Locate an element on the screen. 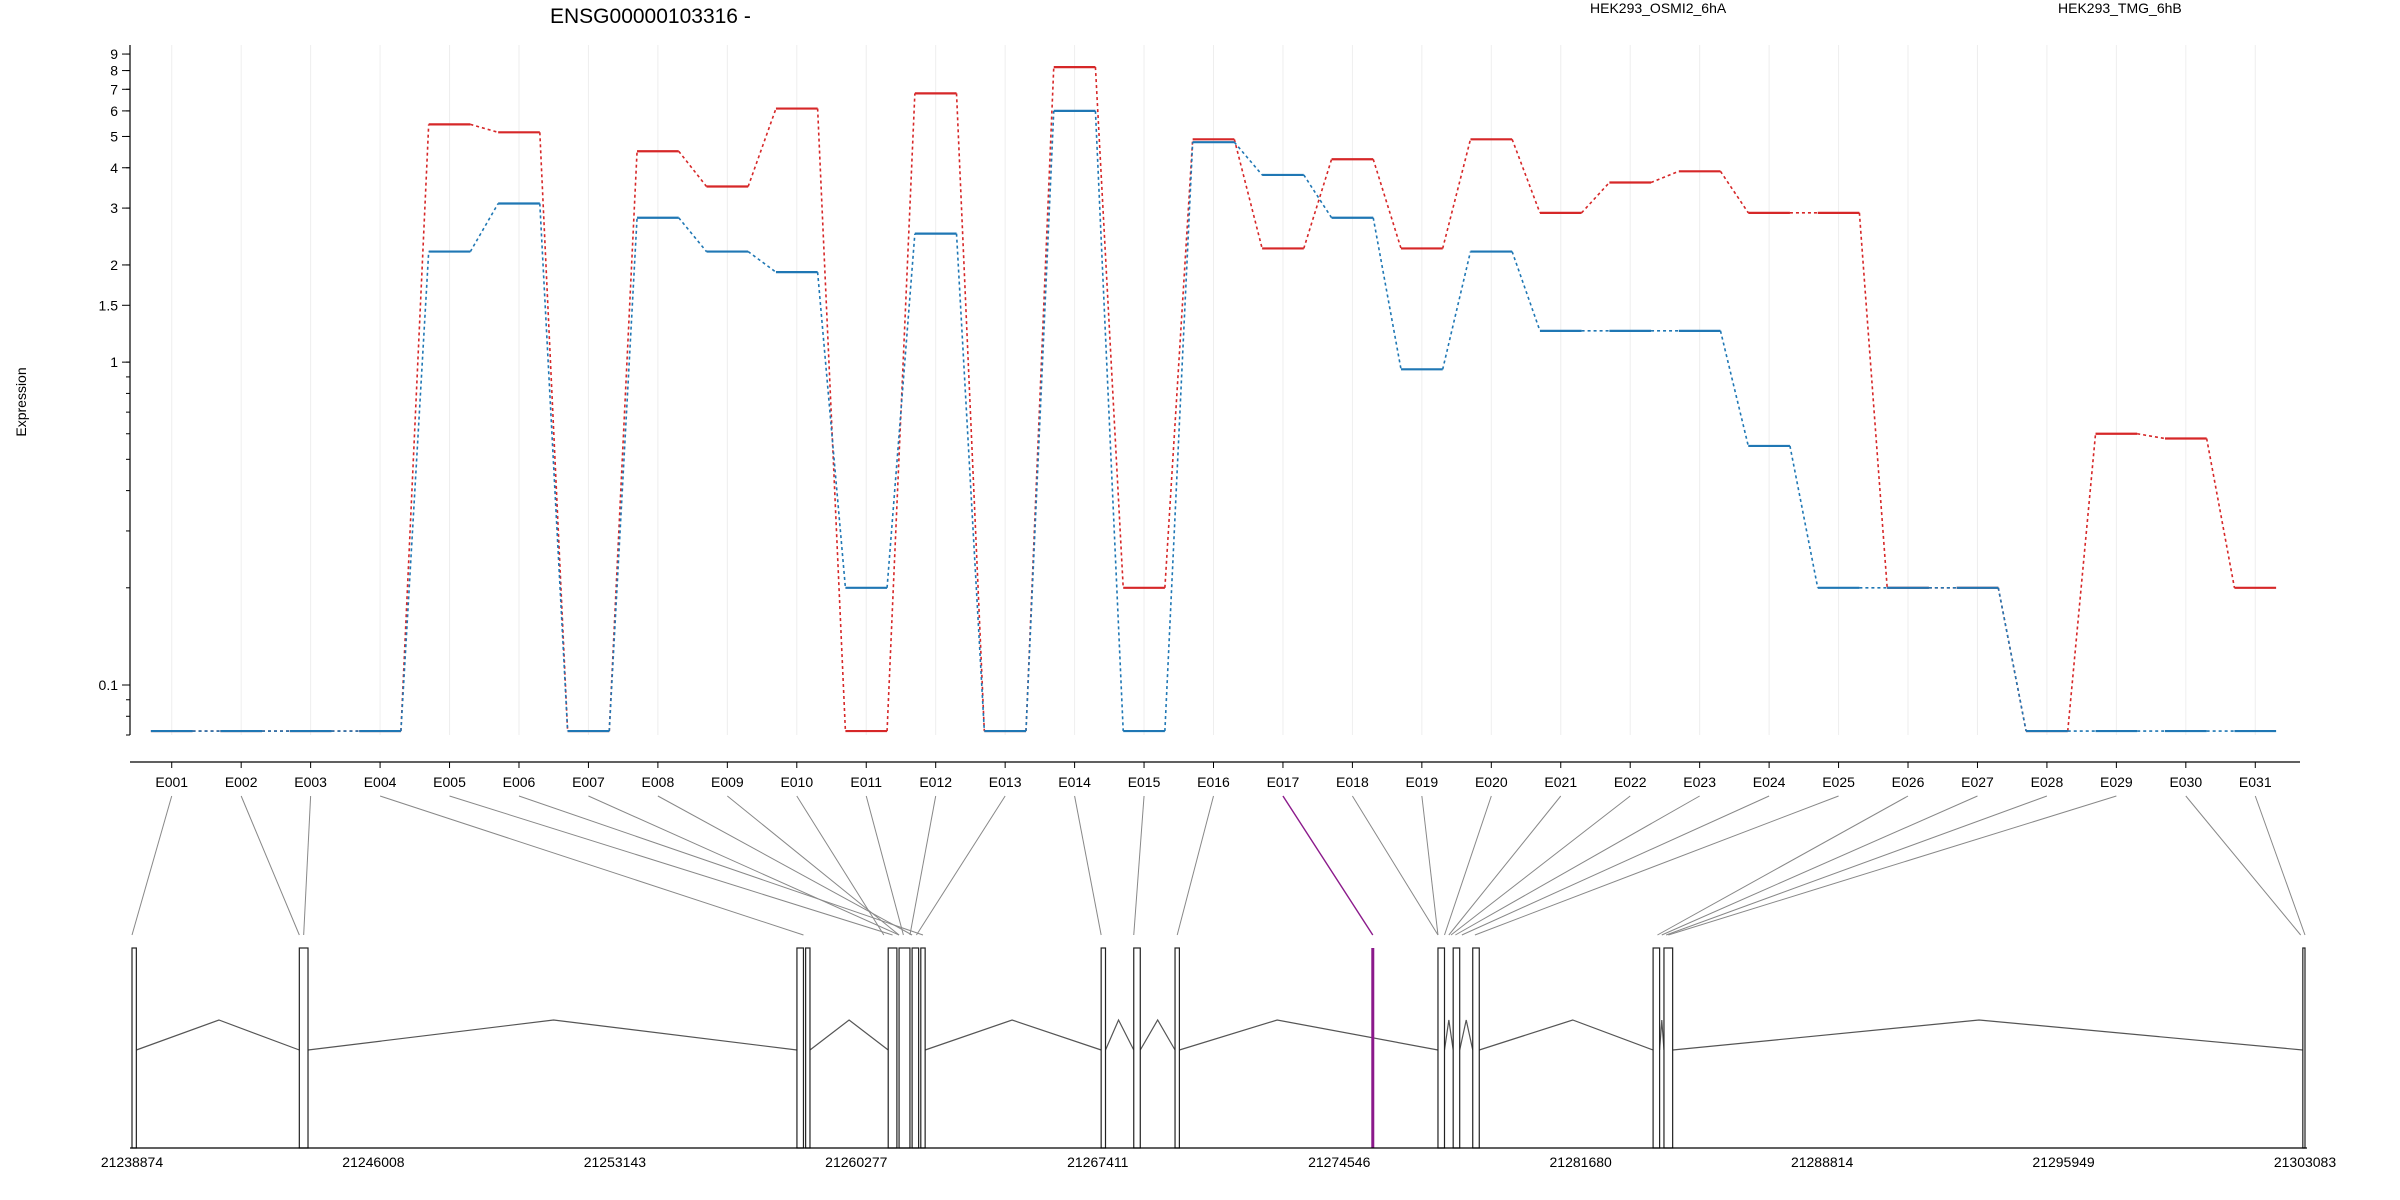  x-tick-label-e014: E014 is located at coordinates (1074, 782).